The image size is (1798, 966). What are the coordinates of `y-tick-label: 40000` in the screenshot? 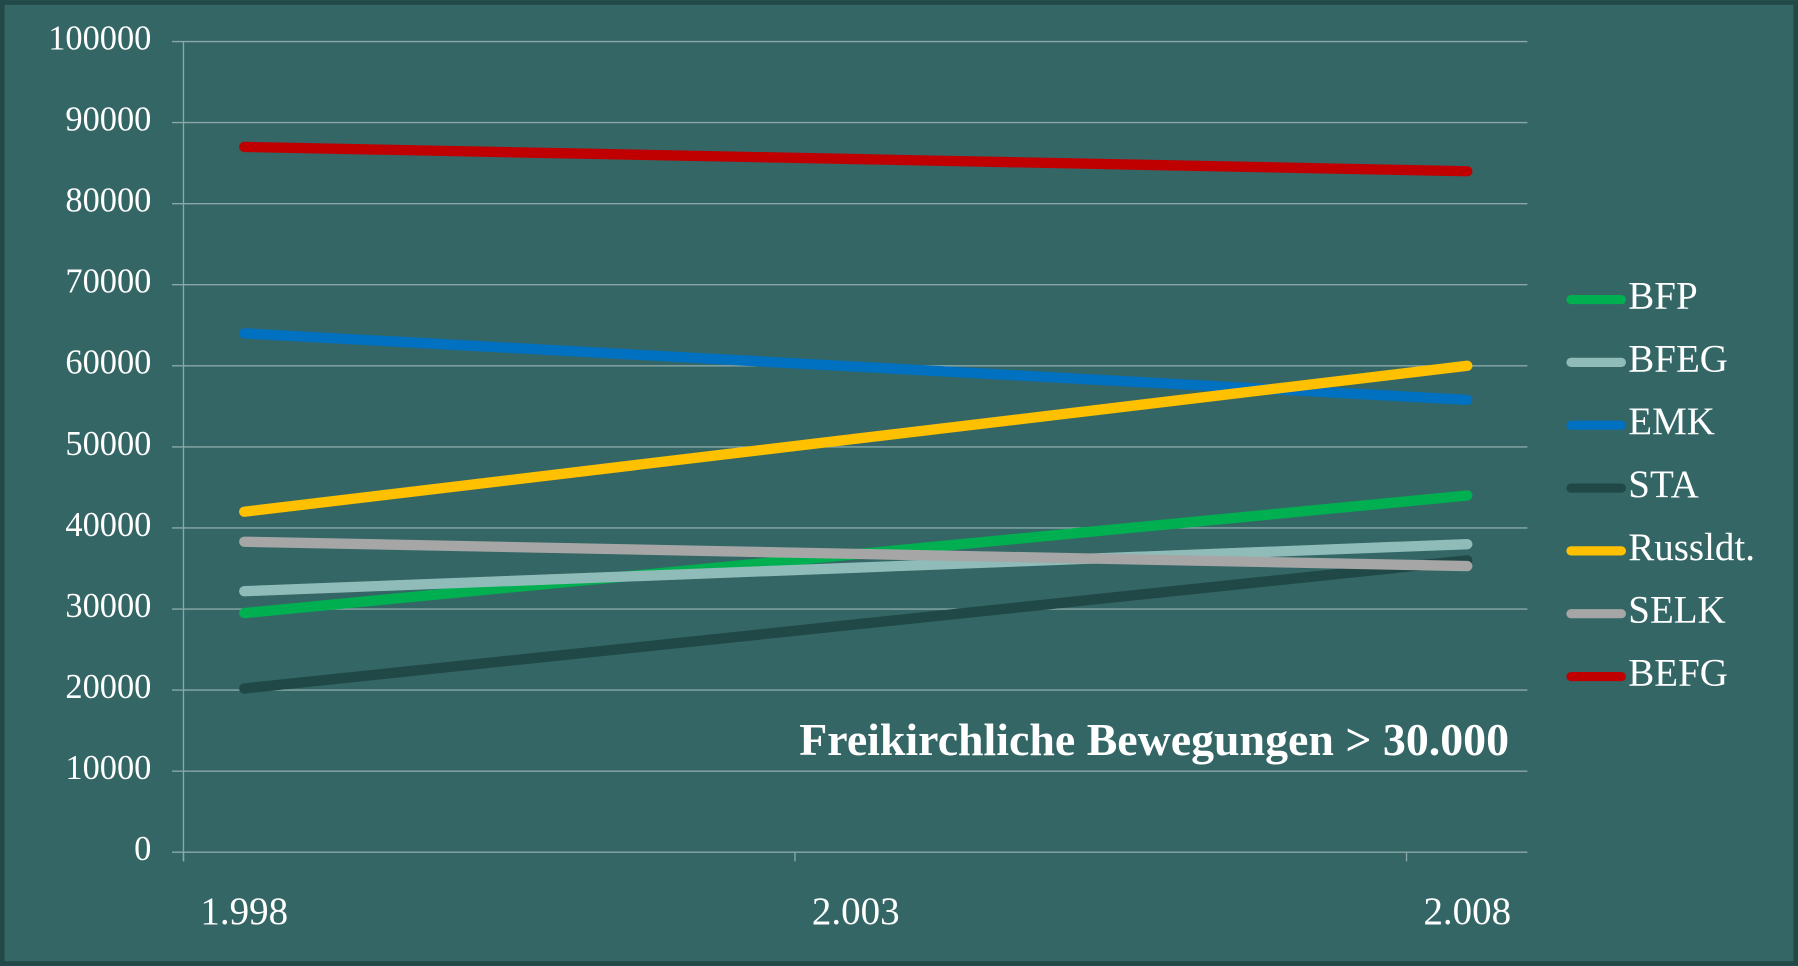 It's located at (108, 525).